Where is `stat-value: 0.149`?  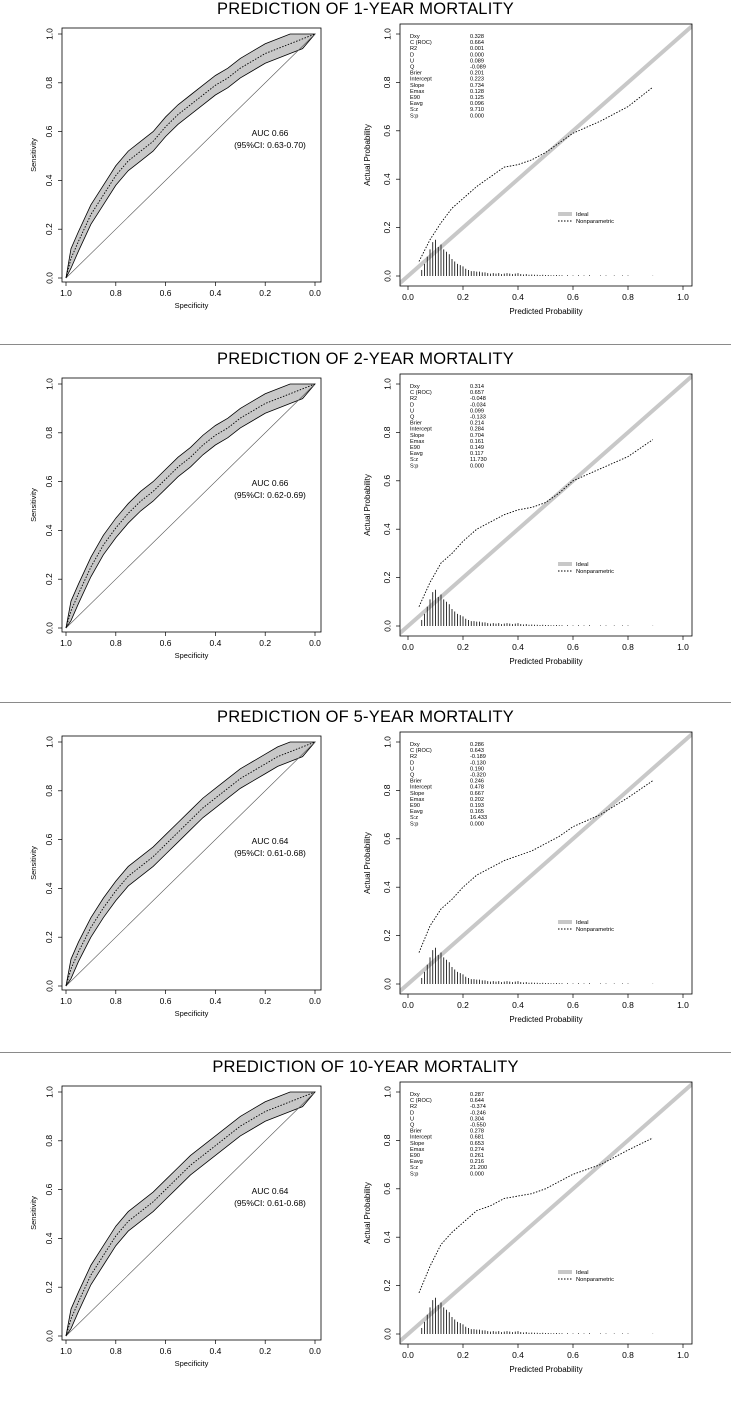
stat-value: 0.149 is located at coordinates (477, 448).